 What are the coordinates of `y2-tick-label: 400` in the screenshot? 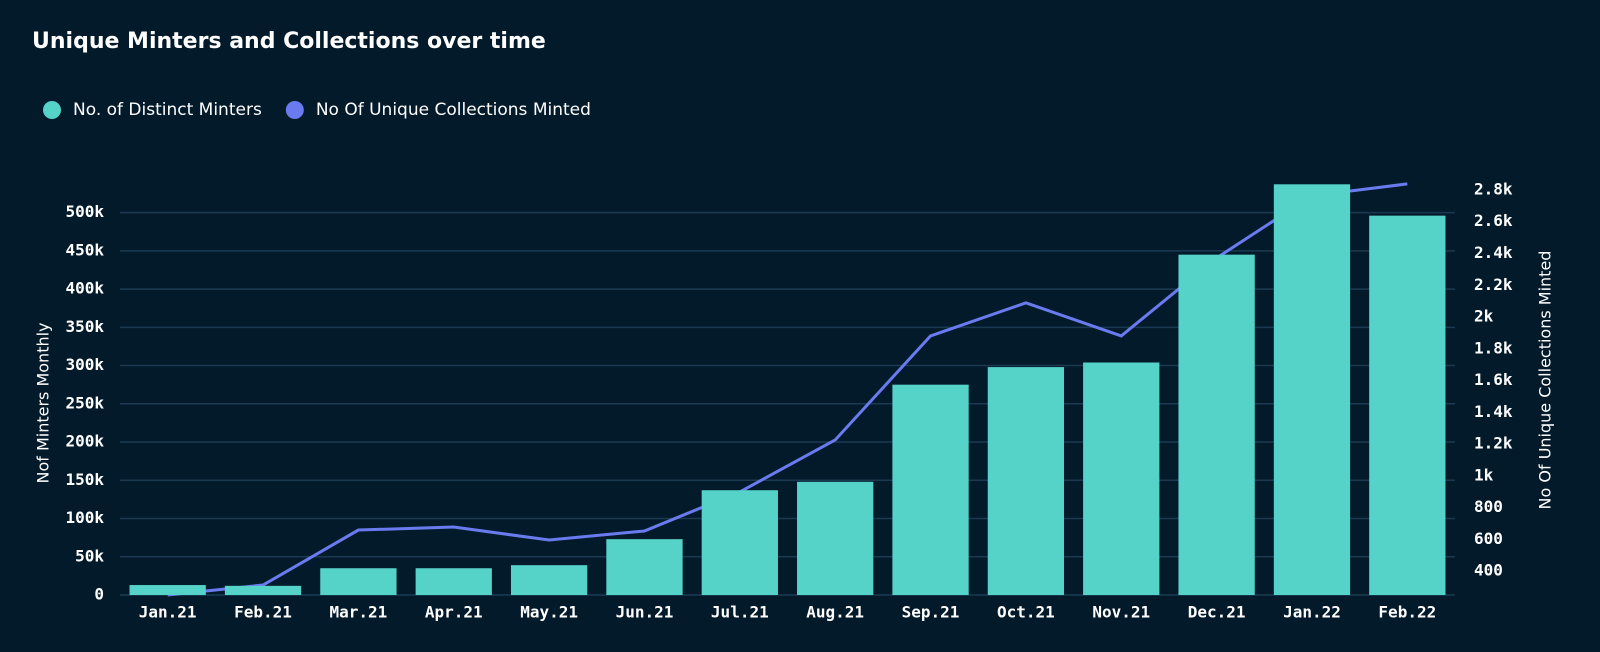 It's located at (1488, 570).